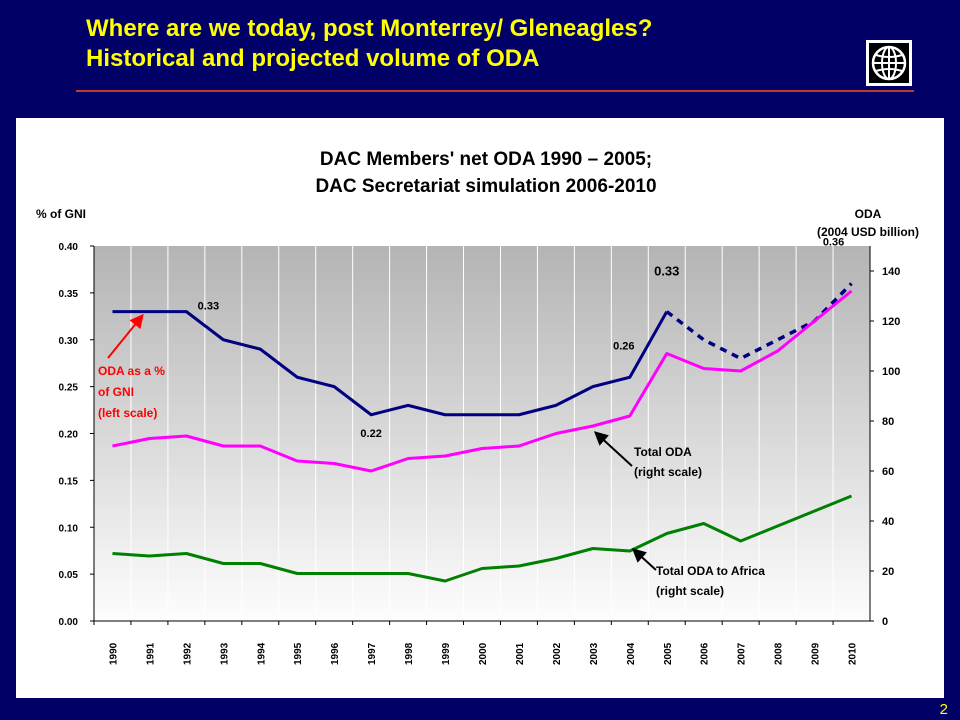  I want to click on left-tick-label: 0.35, so click(69, 294).